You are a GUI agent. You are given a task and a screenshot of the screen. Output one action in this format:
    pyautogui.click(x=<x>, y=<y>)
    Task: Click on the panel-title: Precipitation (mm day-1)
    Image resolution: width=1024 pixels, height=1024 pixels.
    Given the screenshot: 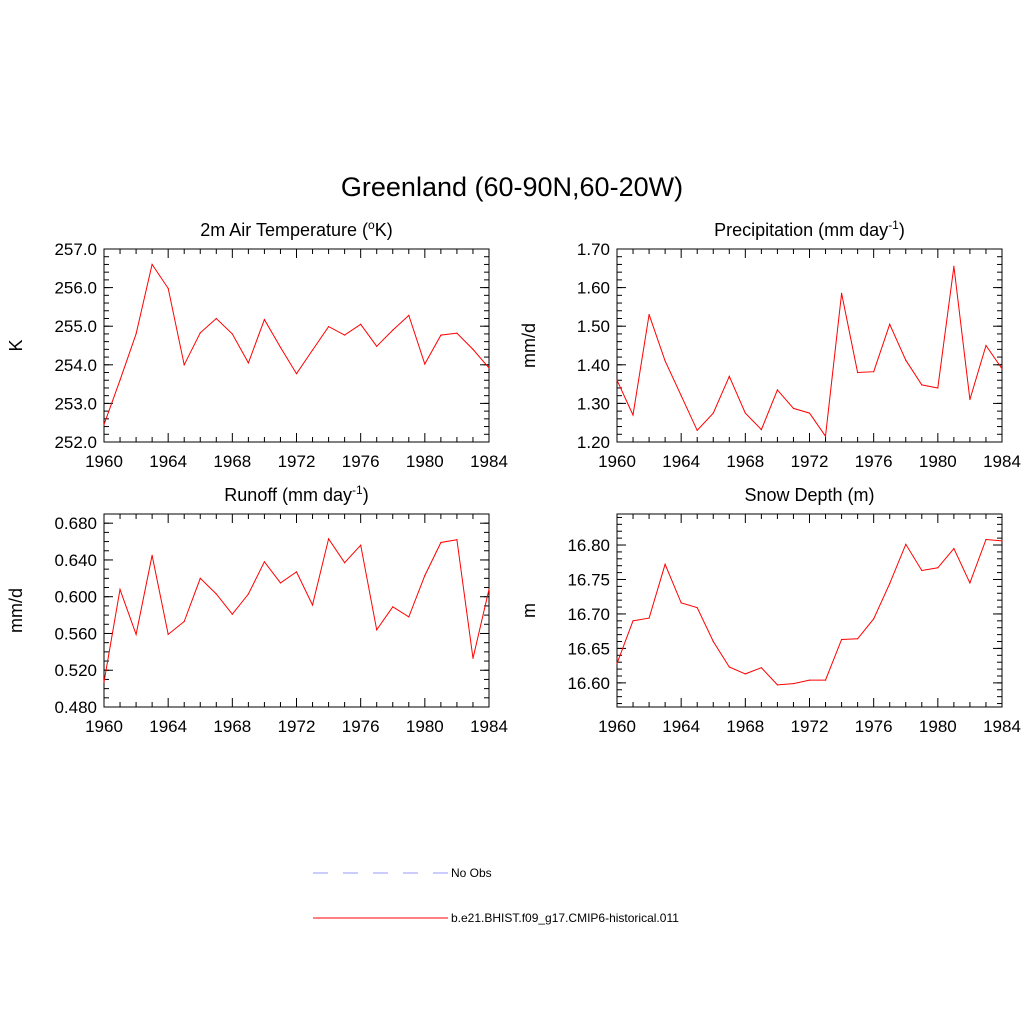 What is the action you would take?
    pyautogui.click(x=809, y=229)
    